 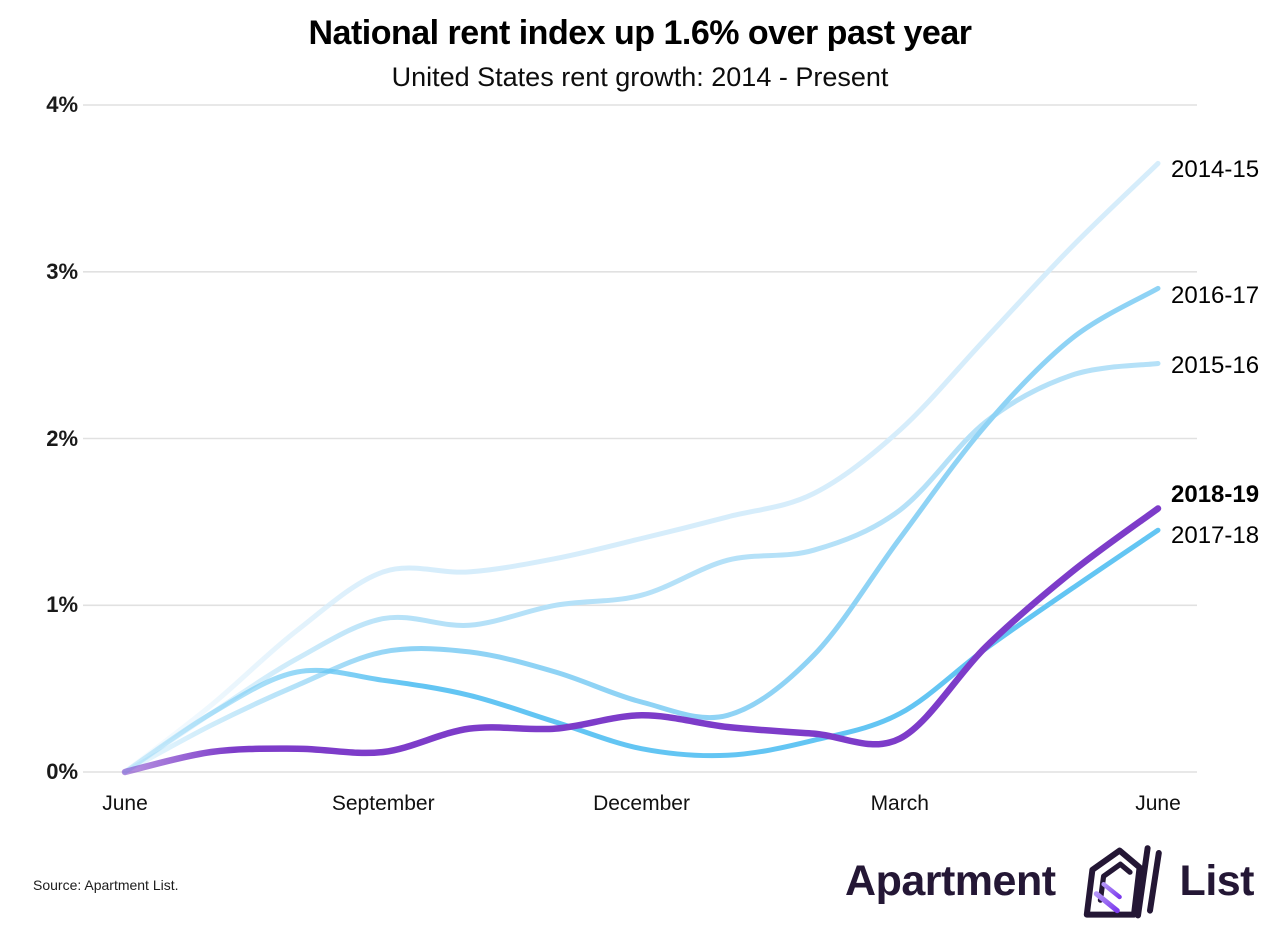 I want to click on x-tick-label-September-1: September, so click(x=383, y=803).